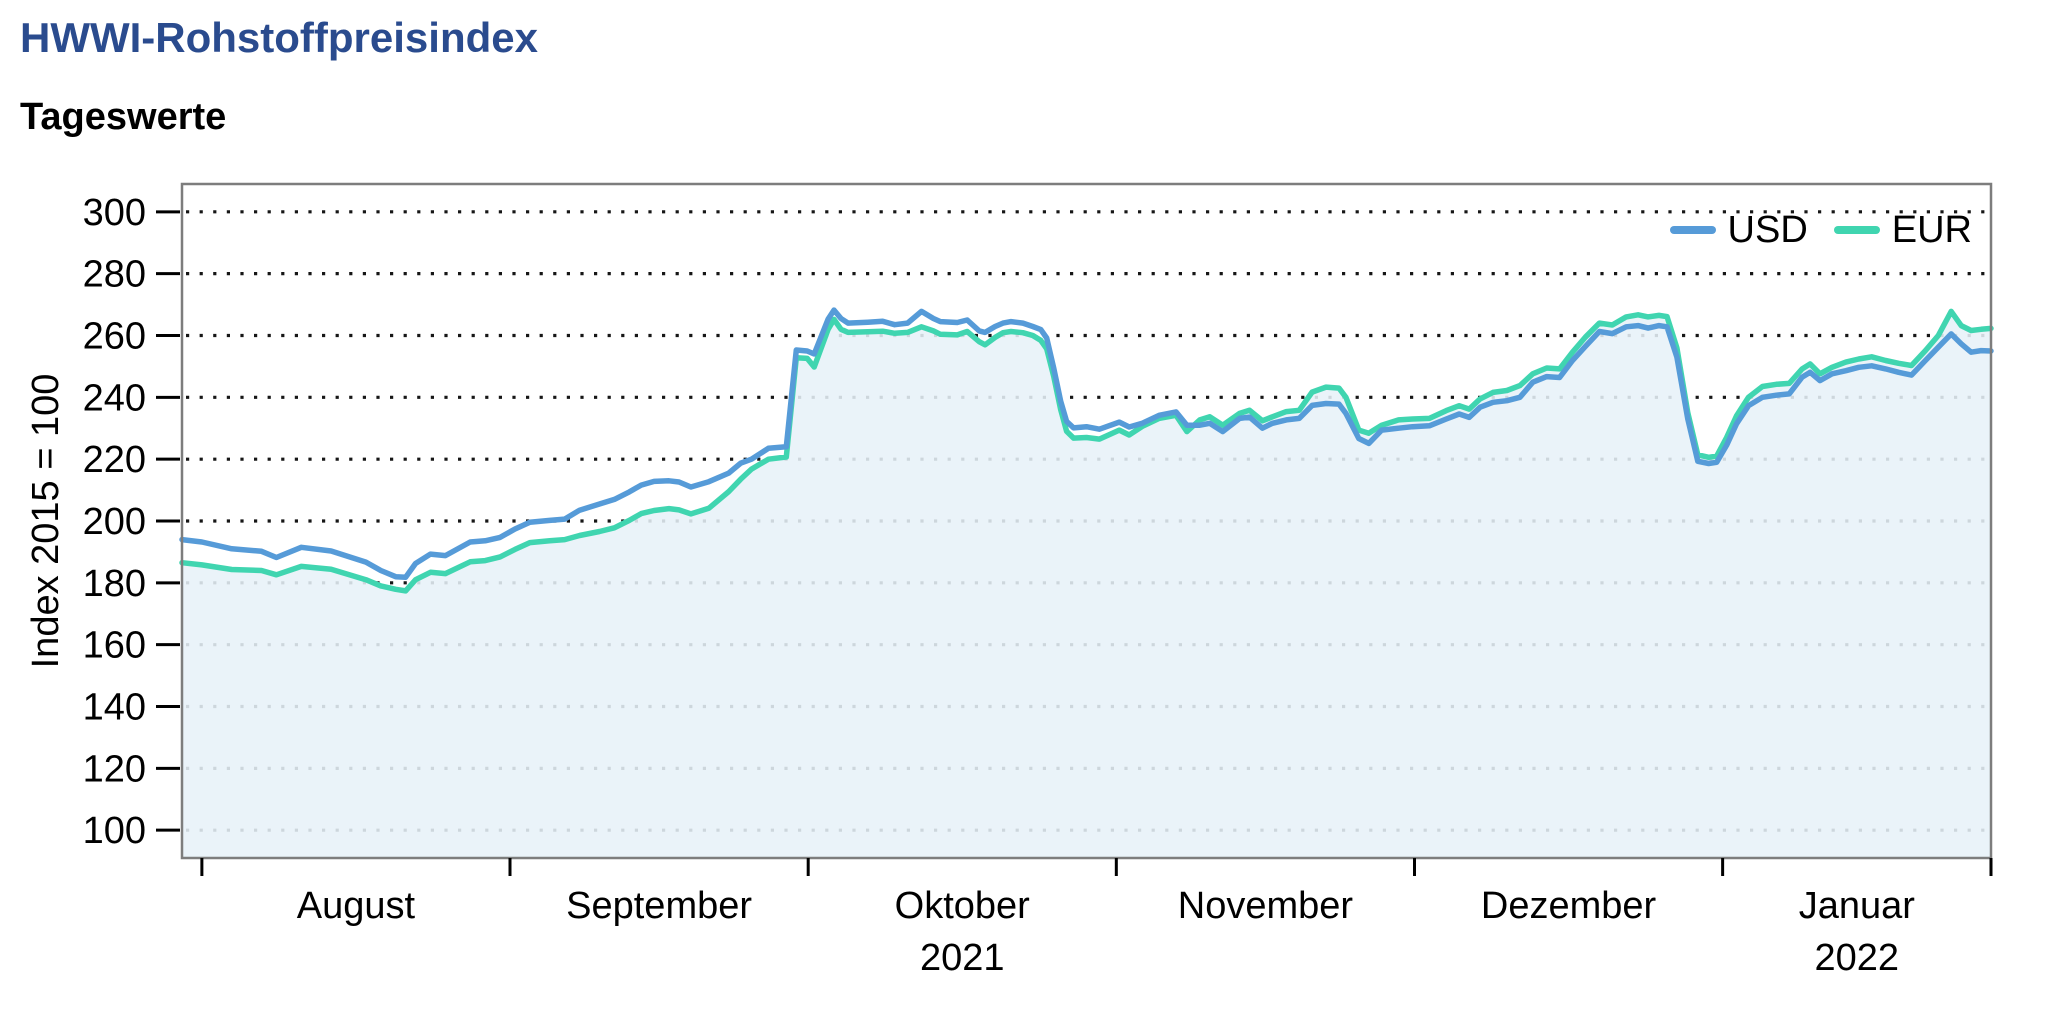 The width and height of the screenshot is (2048, 1024). Describe the element at coordinates (114, 584) in the screenshot. I see `y-tick-label-180: 180` at that location.